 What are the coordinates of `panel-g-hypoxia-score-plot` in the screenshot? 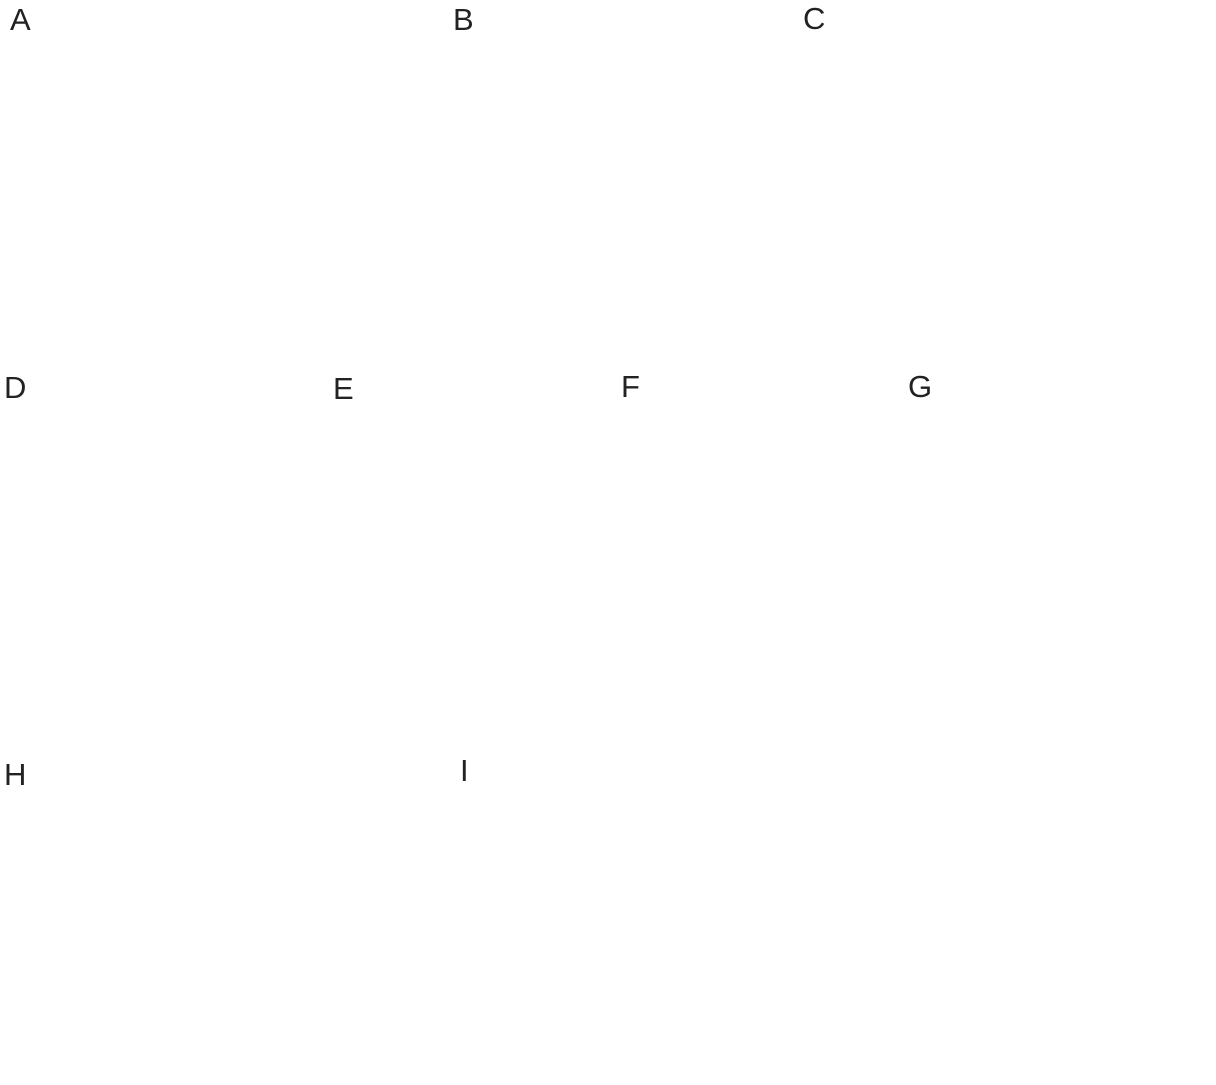 It's located at (1058, 565).